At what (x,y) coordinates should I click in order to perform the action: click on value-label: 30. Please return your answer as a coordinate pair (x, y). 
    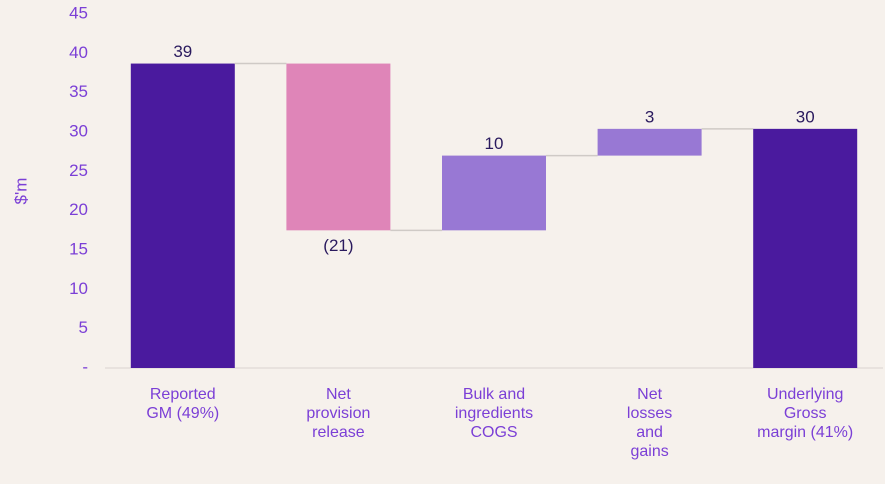
    Looking at the image, I should click on (805, 116).